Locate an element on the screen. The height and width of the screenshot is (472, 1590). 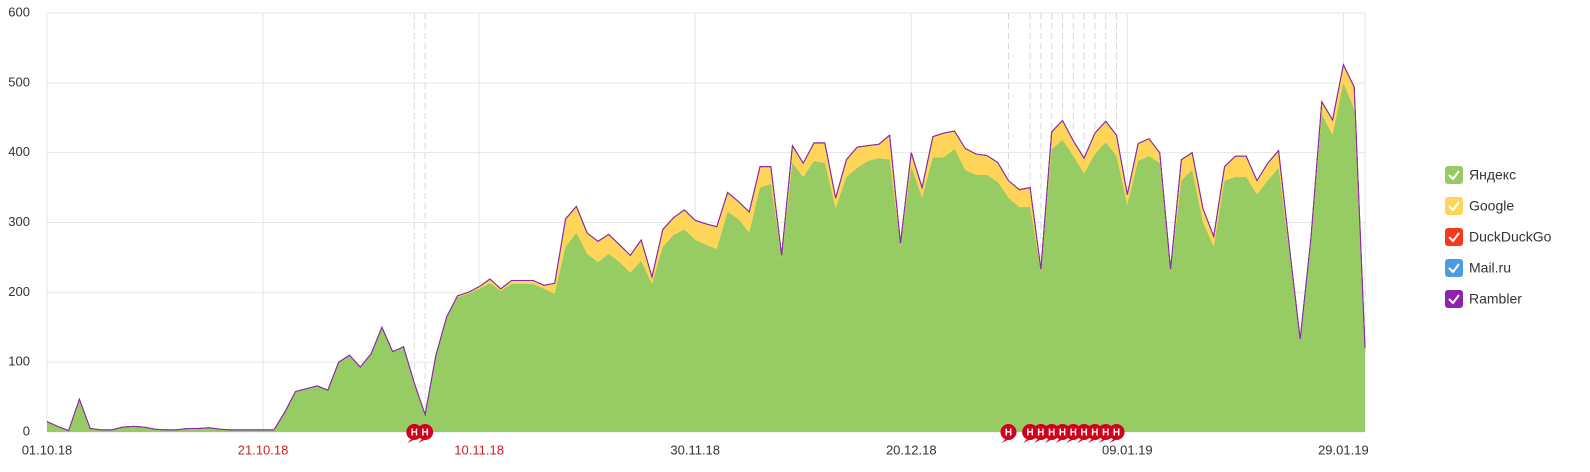
x-tick-label: 01.10.18 is located at coordinates (47, 449).